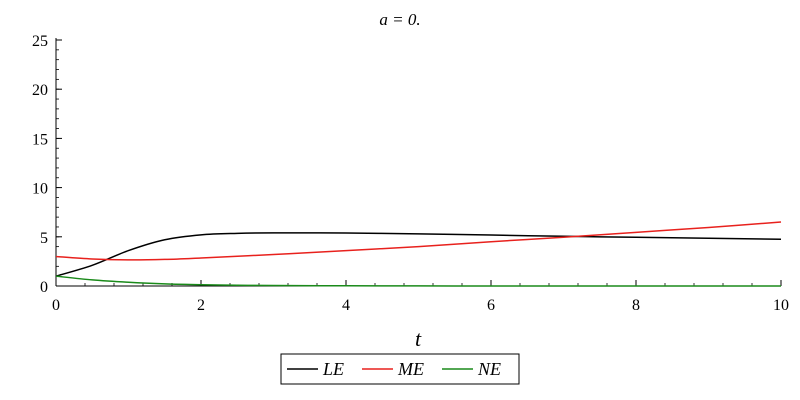  I want to click on series-line-me, so click(418, 241).